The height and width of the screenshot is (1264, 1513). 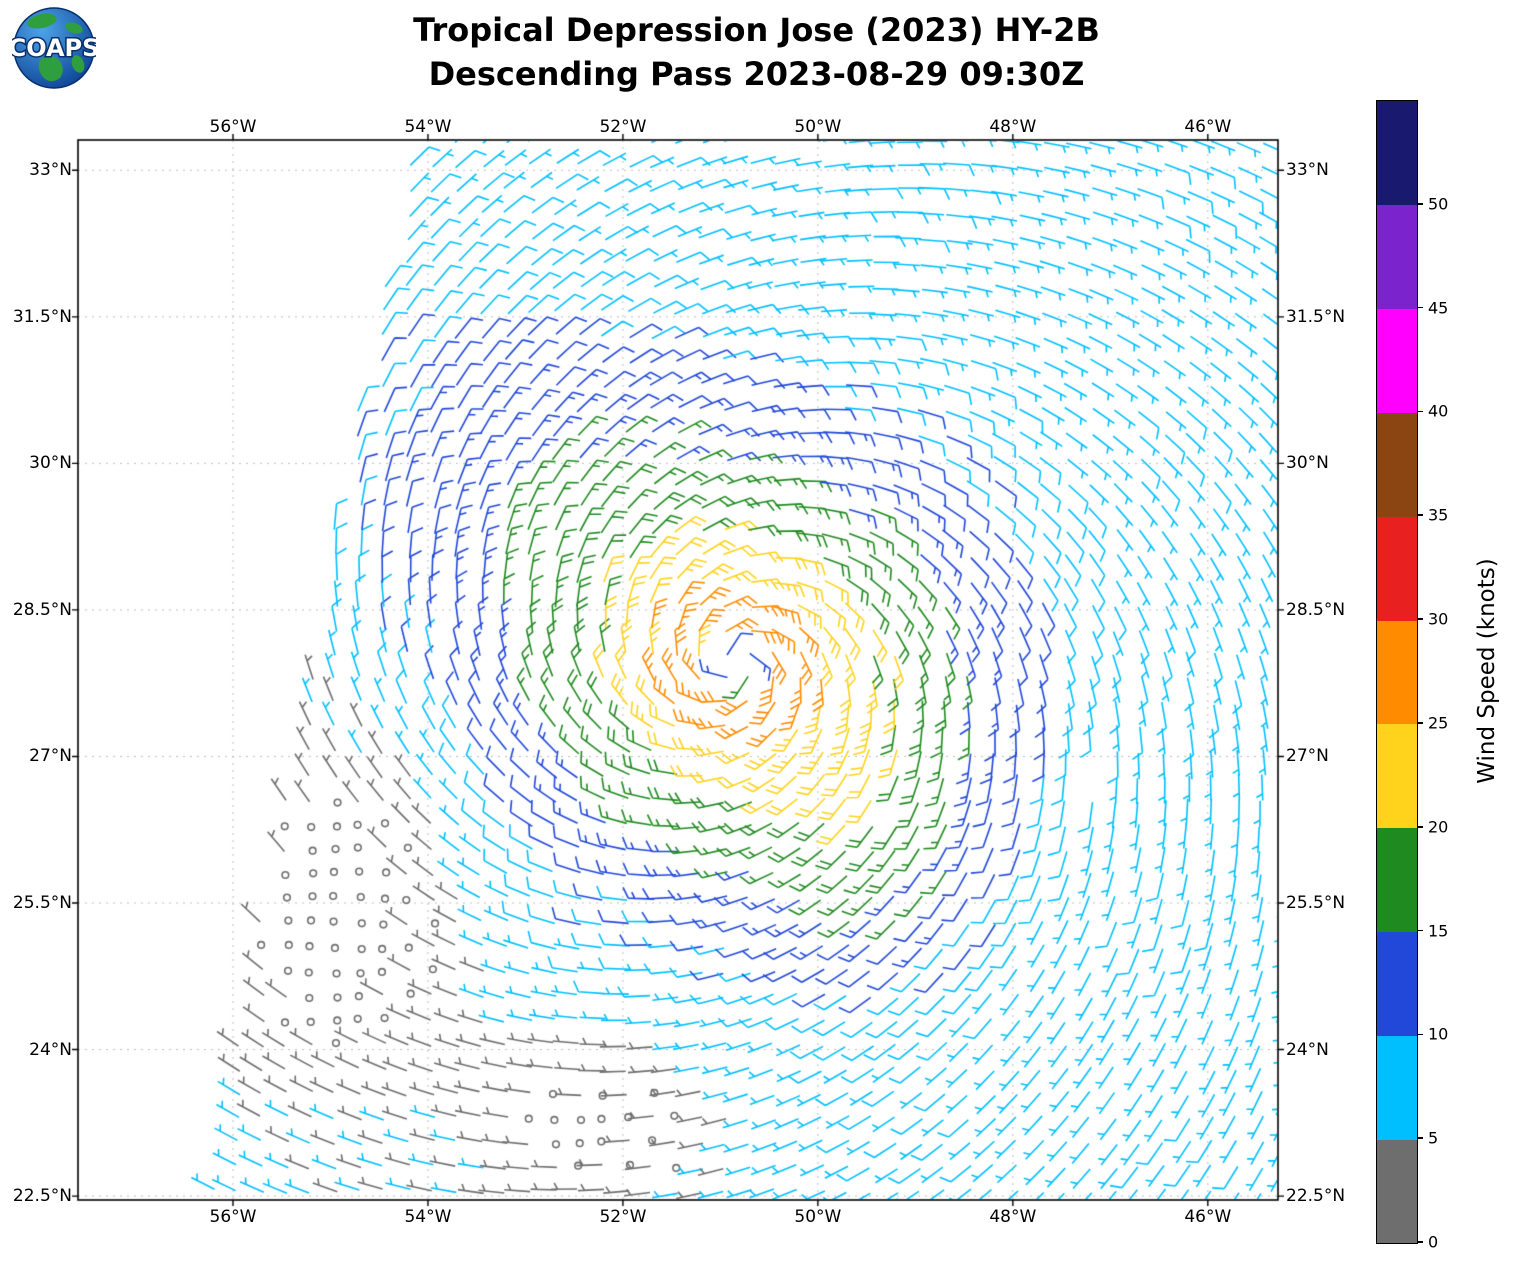 I want to click on colorbar, so click(x=1397, y=672).